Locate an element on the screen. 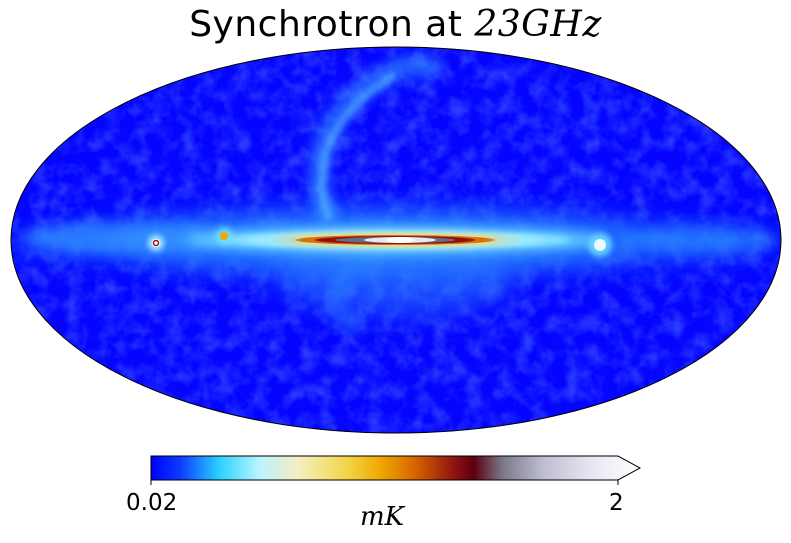 This screenshot has height=543, width=791. title-frequency: 23GHz is located at coordinates (538, 24).